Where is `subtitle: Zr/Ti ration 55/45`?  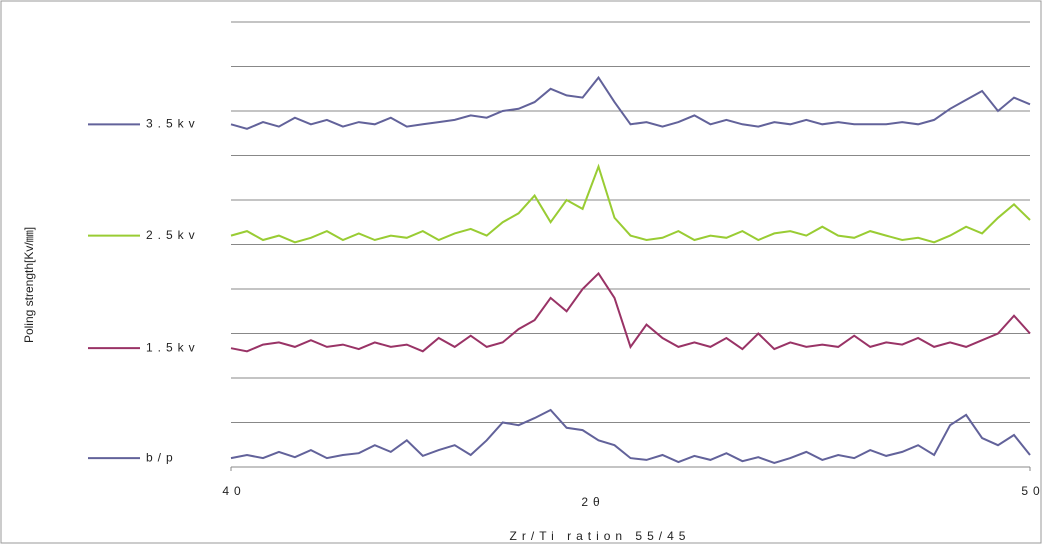 subtitle: Zr/Ti ration 55/45 is located at coordinates (600, 536).